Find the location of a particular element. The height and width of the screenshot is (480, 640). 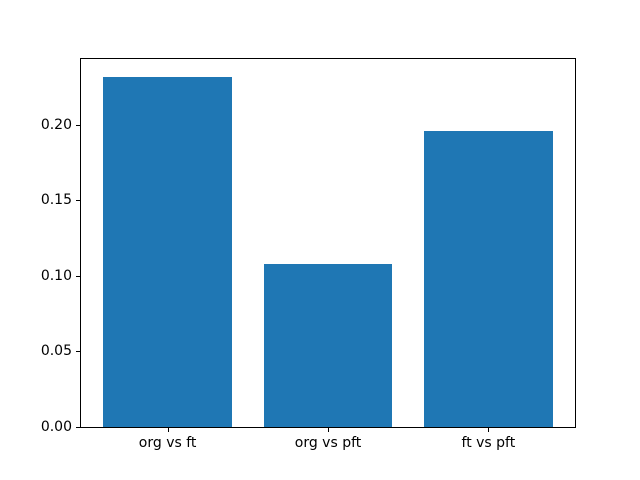

y-tick-label: 0.05 is located at coordinates (56, 351).